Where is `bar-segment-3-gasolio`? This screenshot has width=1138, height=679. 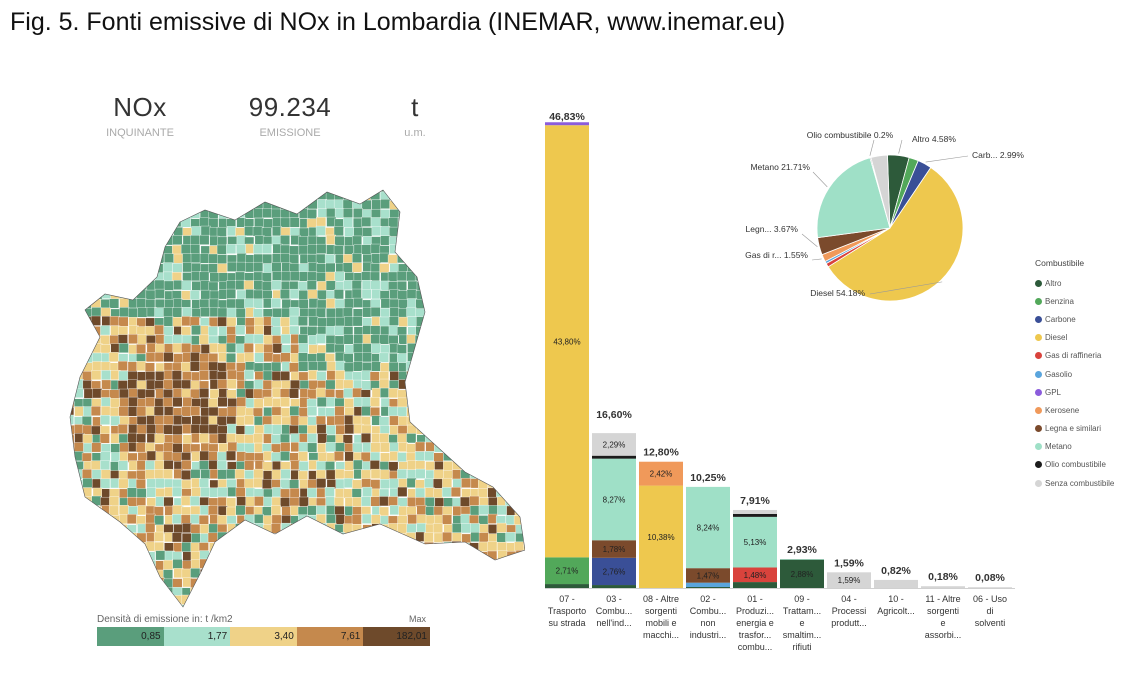
bar-segment-3-gasolio is located at coordinates (708, 585).